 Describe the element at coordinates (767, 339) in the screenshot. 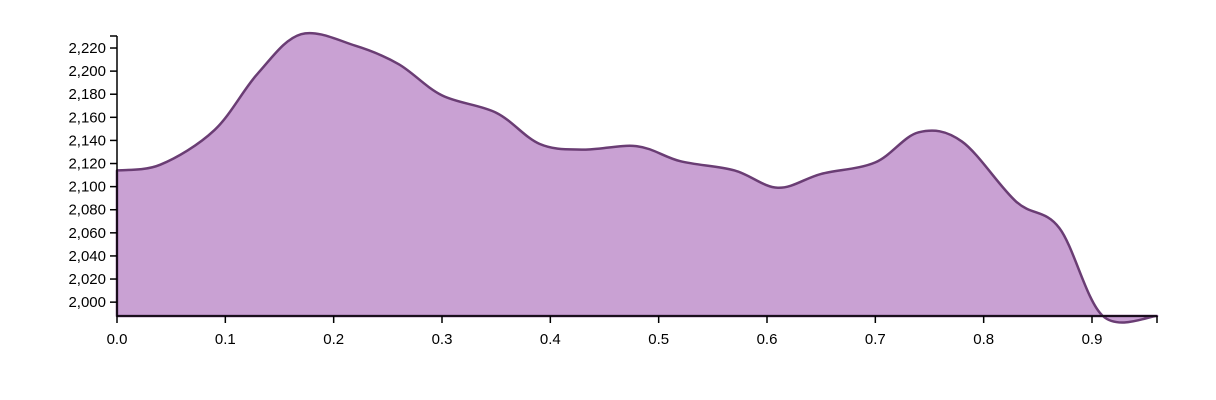

I see `x-tick-label: 0.6` at that location.